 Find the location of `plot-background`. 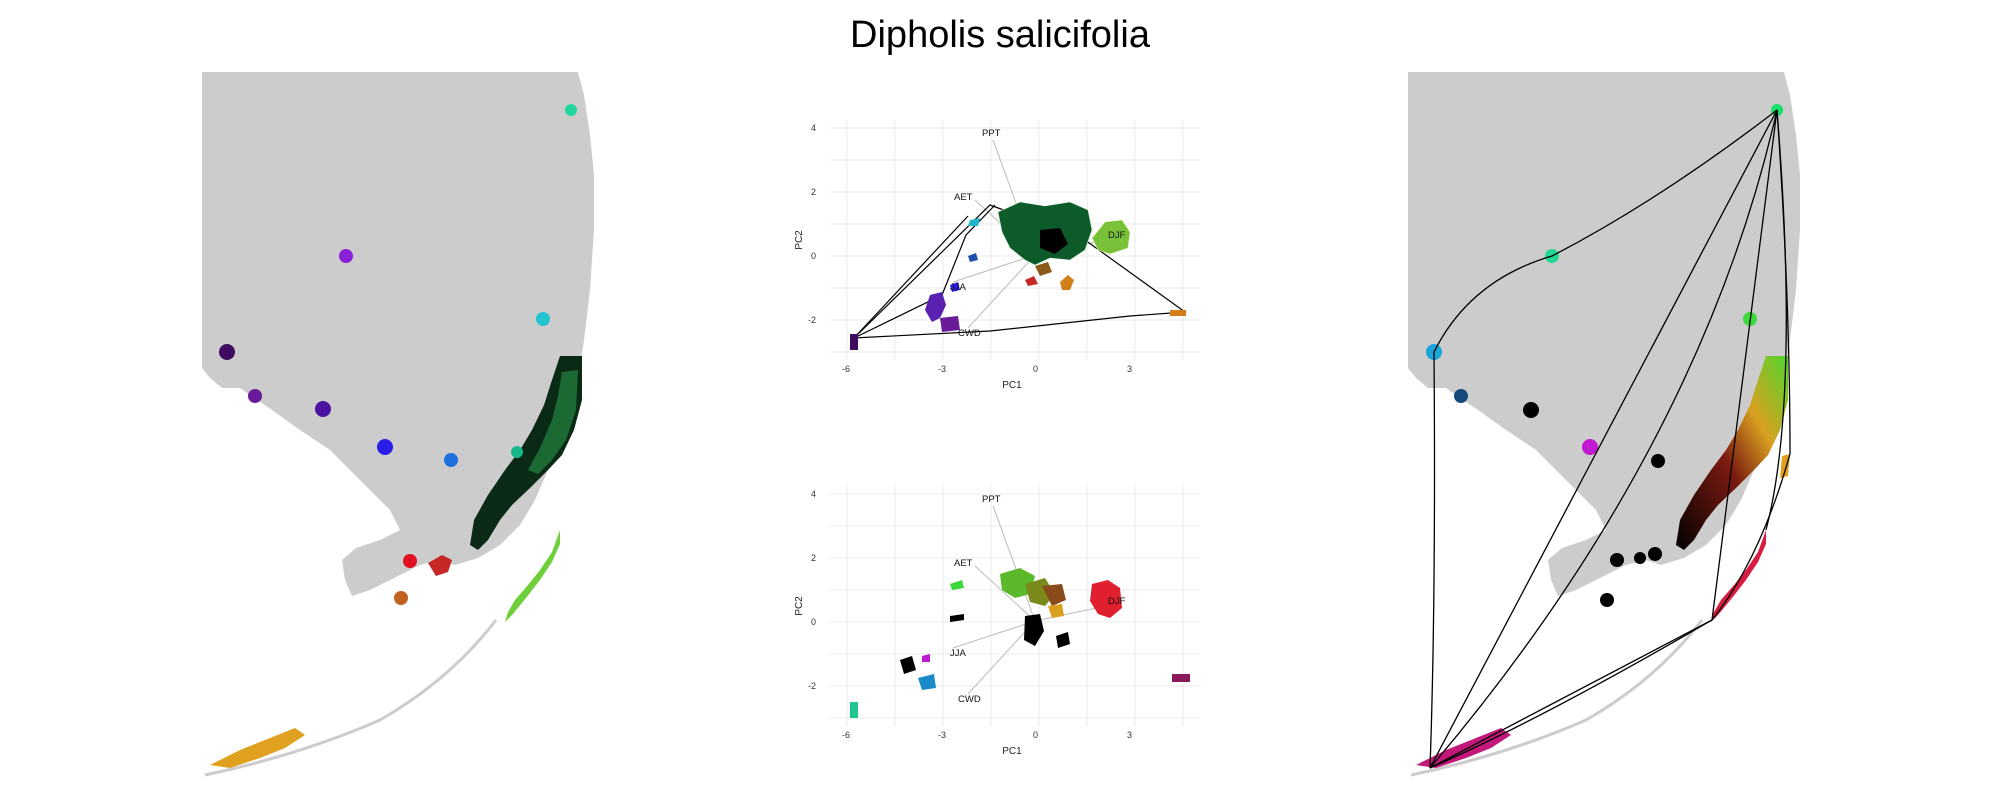

plot-background is located at coordinates (1015, 606).